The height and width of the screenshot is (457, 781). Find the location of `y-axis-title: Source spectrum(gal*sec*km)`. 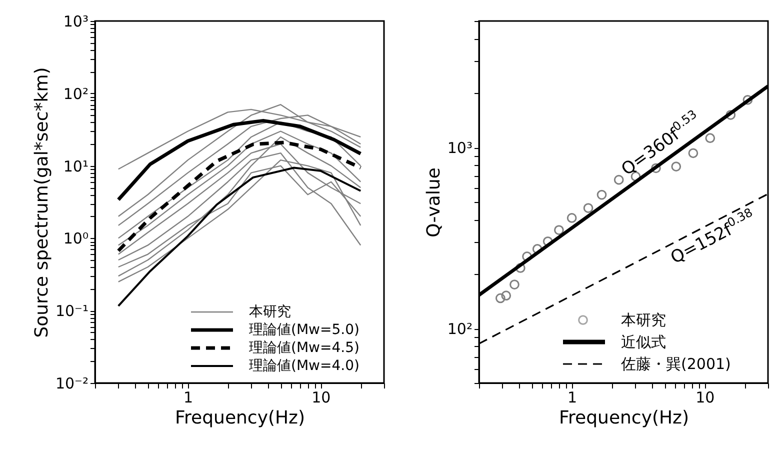

y-axis-title: Source spectrum(gal*sec*km) is located at coordinates (41, 202).